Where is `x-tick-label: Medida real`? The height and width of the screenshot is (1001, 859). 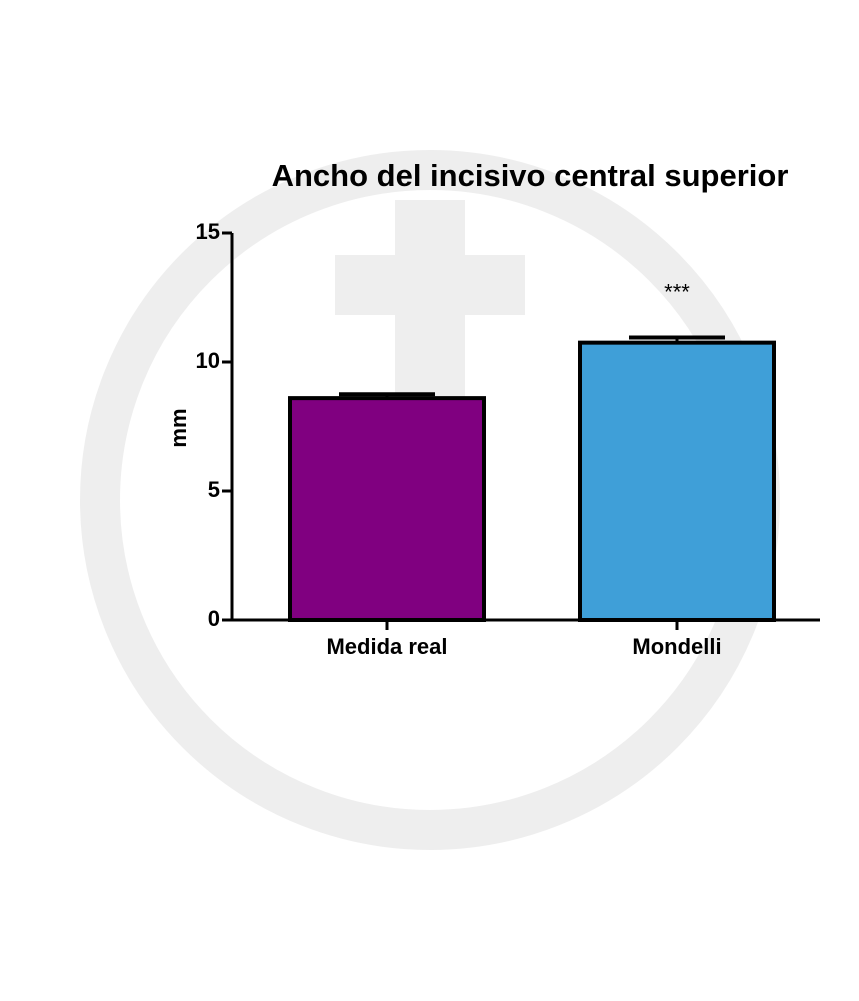
x-tick-label: Medida real is located at coordinates (386, 646).